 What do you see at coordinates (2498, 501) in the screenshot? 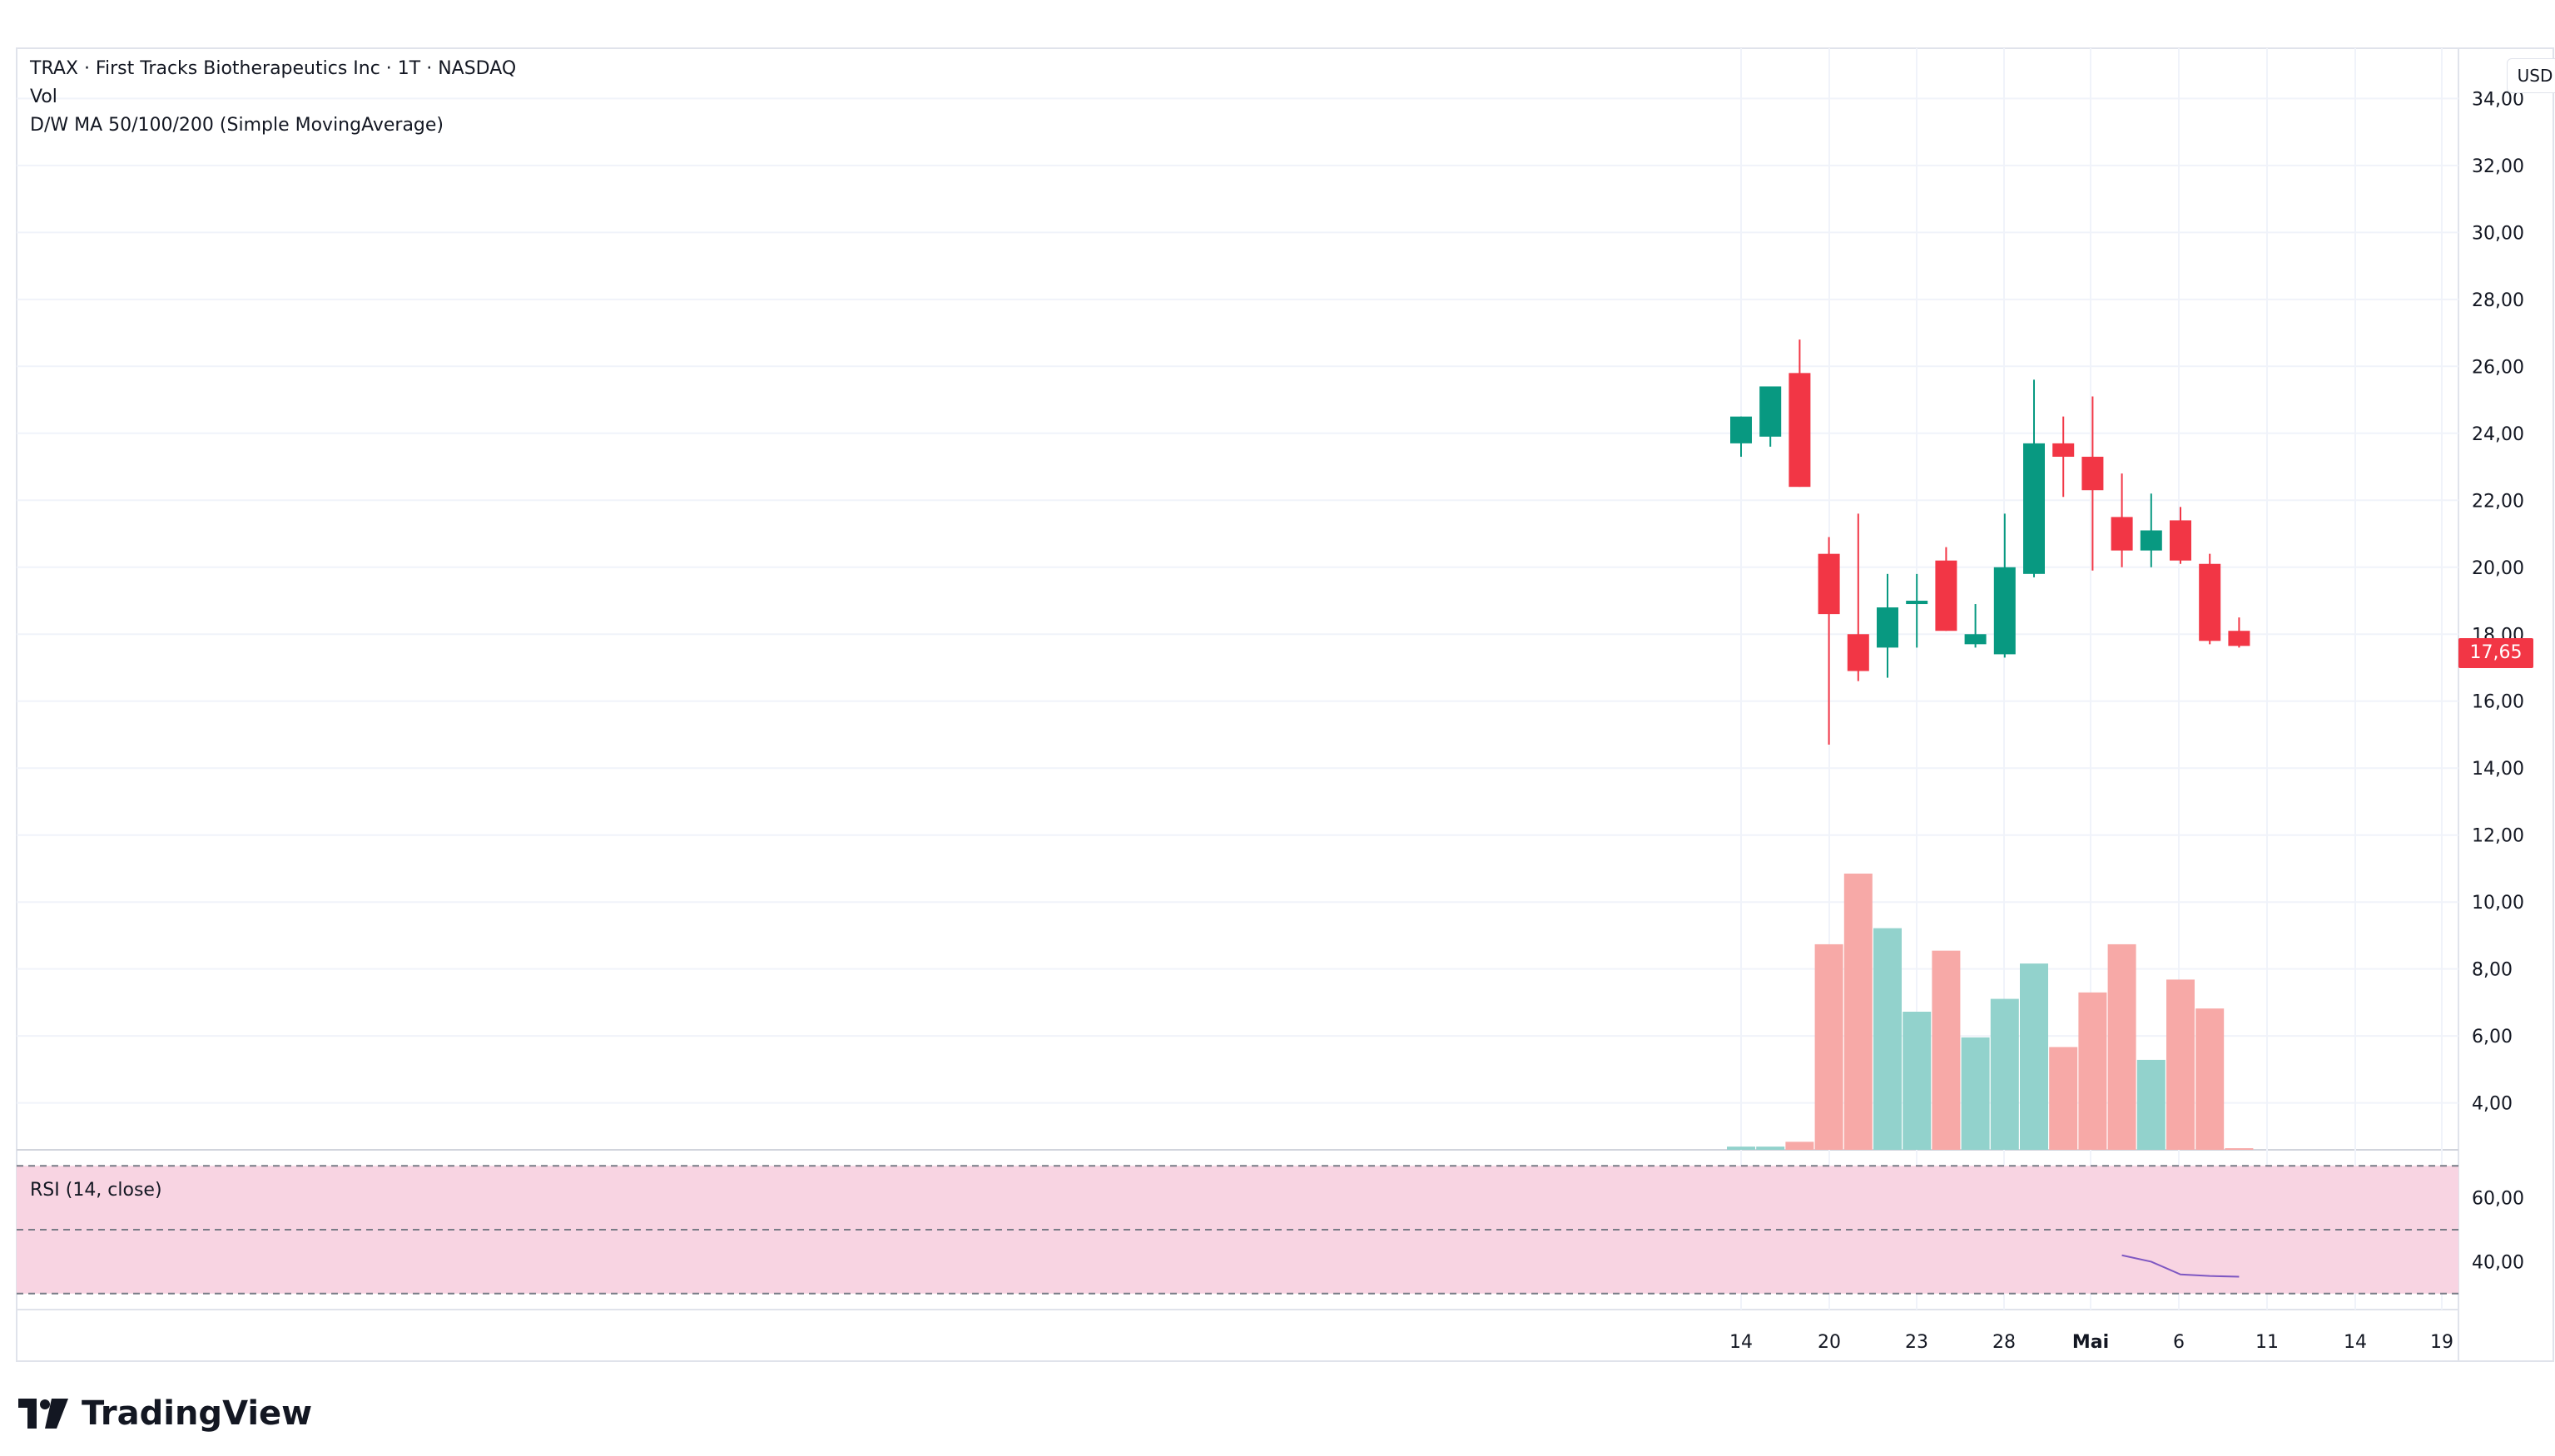
I see `price-tick-label: 22,00` at bounding box center [2498, 501].